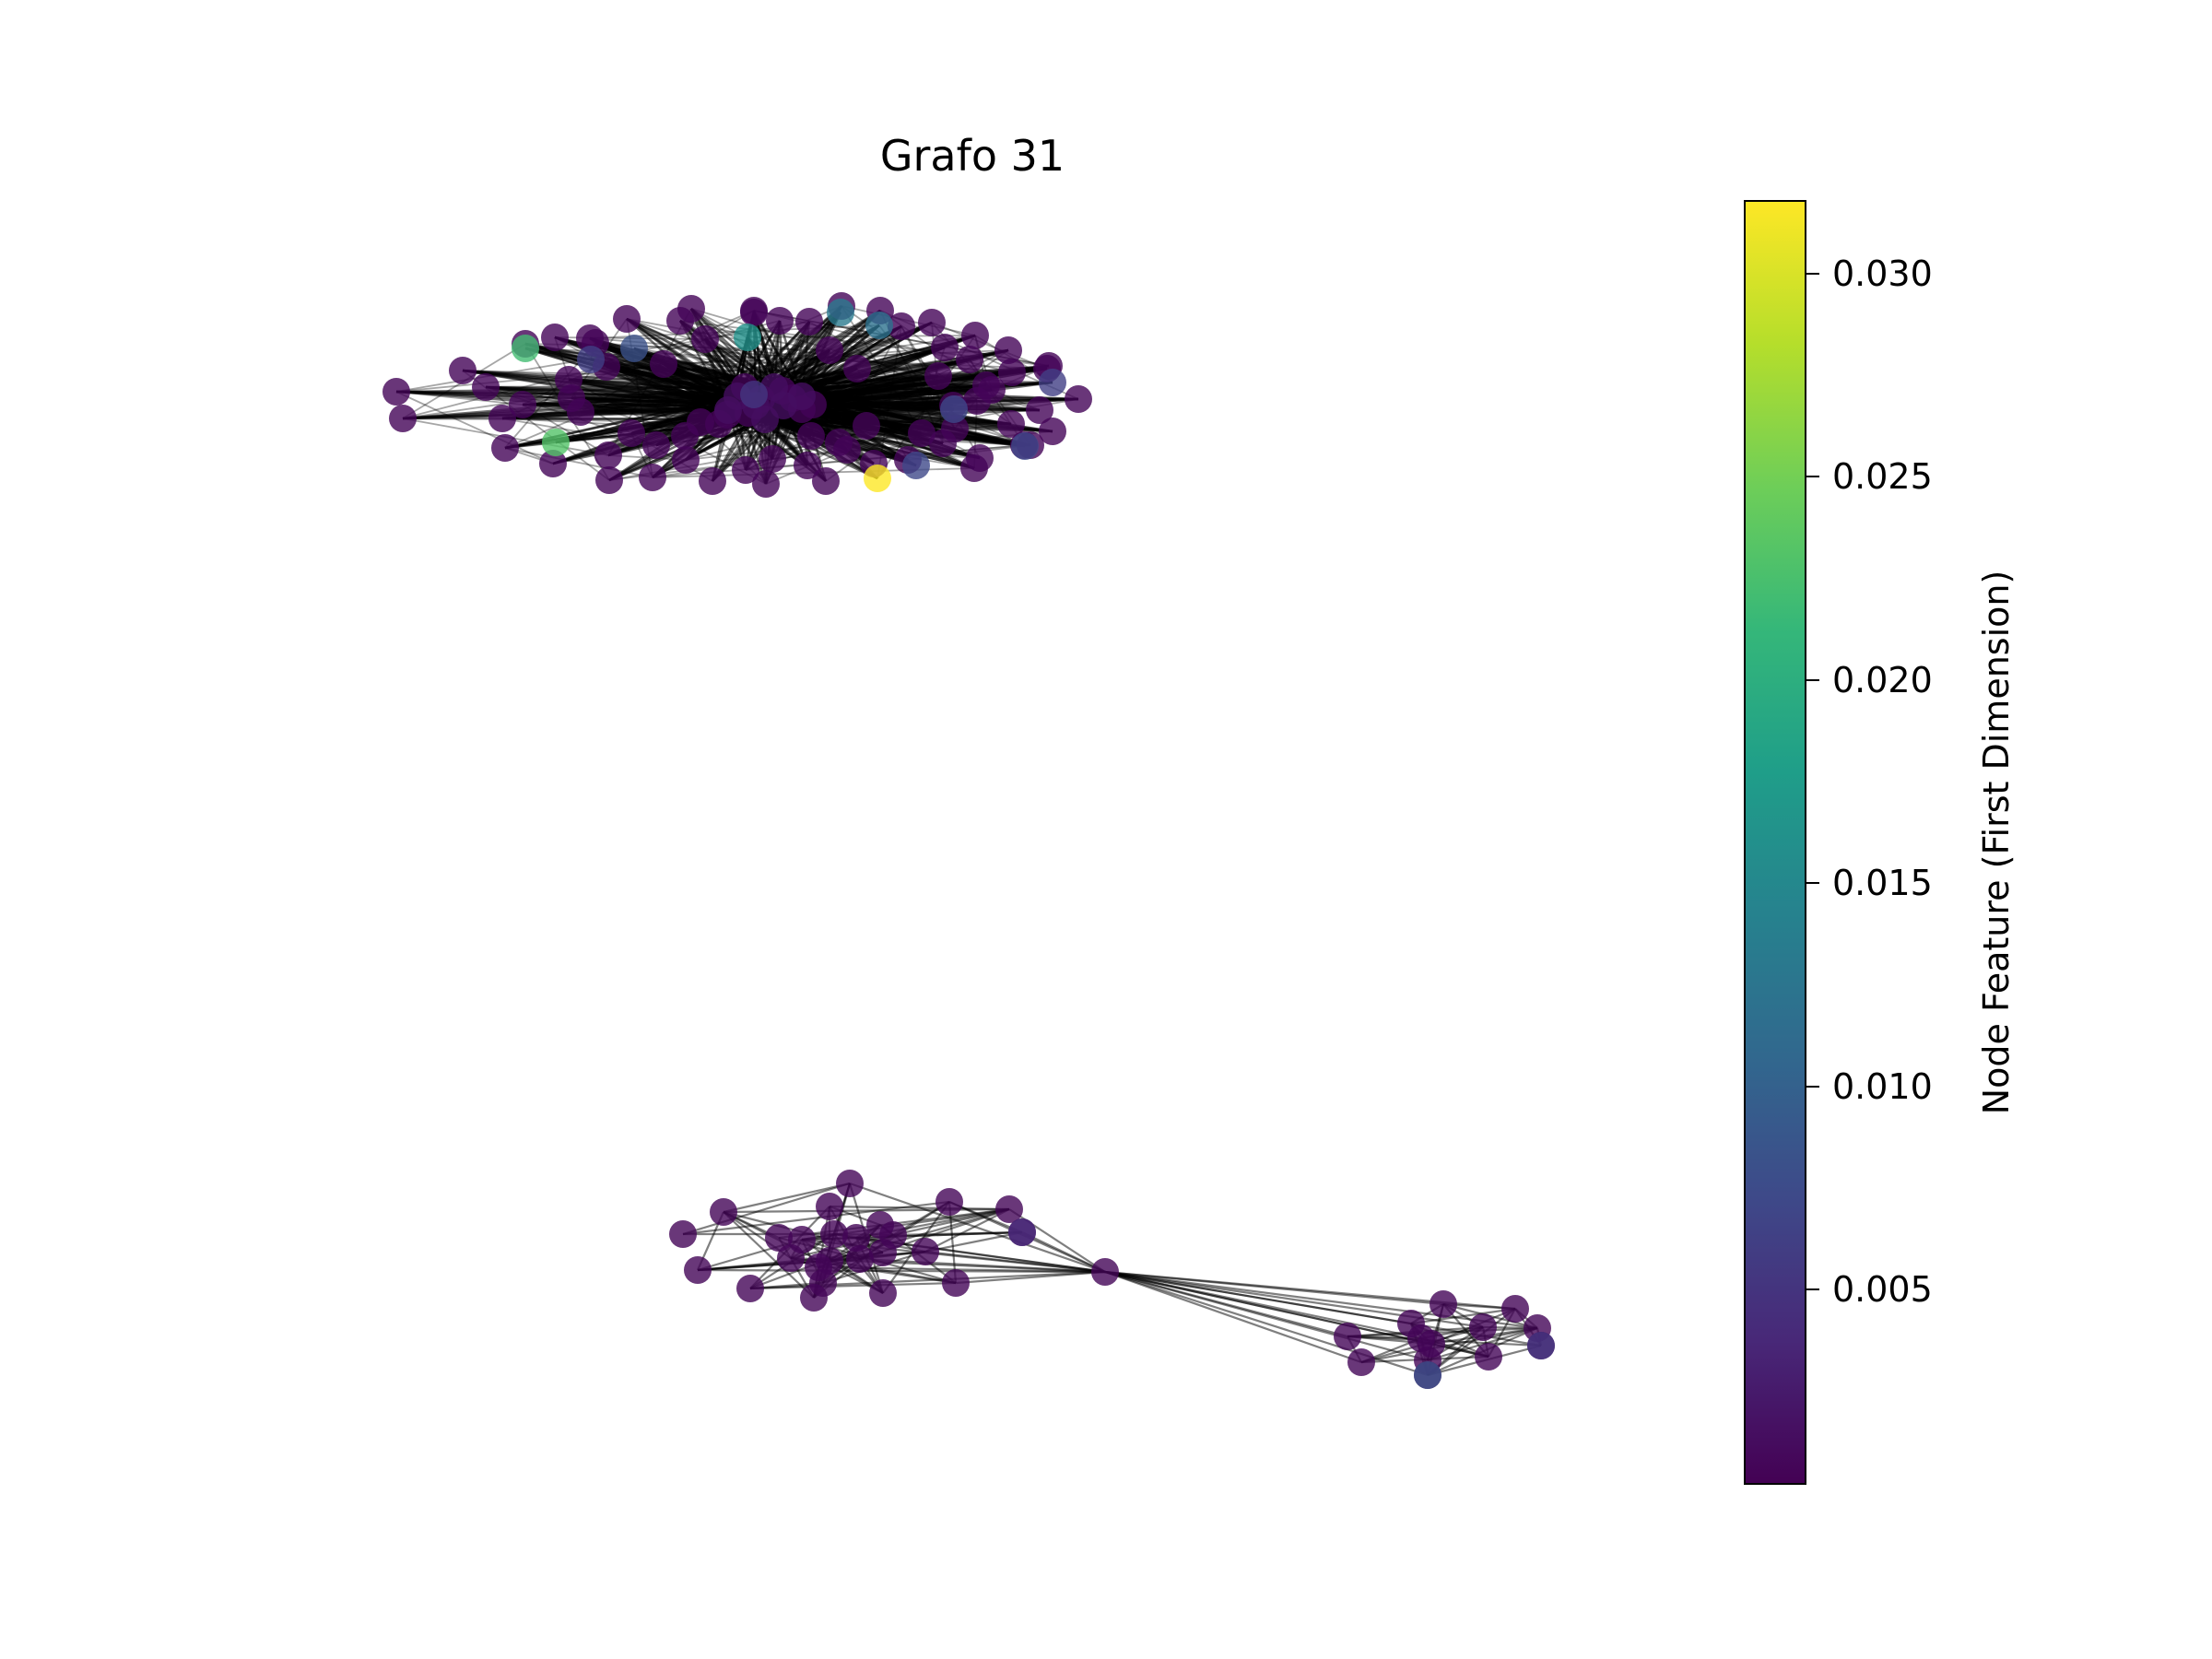 This screenshot has height=1659, width=2212. What do you see at coordinates (972, 156) in the screenshot?
I see `chart-title: Grafo 31` at bounding box center [972, 156].